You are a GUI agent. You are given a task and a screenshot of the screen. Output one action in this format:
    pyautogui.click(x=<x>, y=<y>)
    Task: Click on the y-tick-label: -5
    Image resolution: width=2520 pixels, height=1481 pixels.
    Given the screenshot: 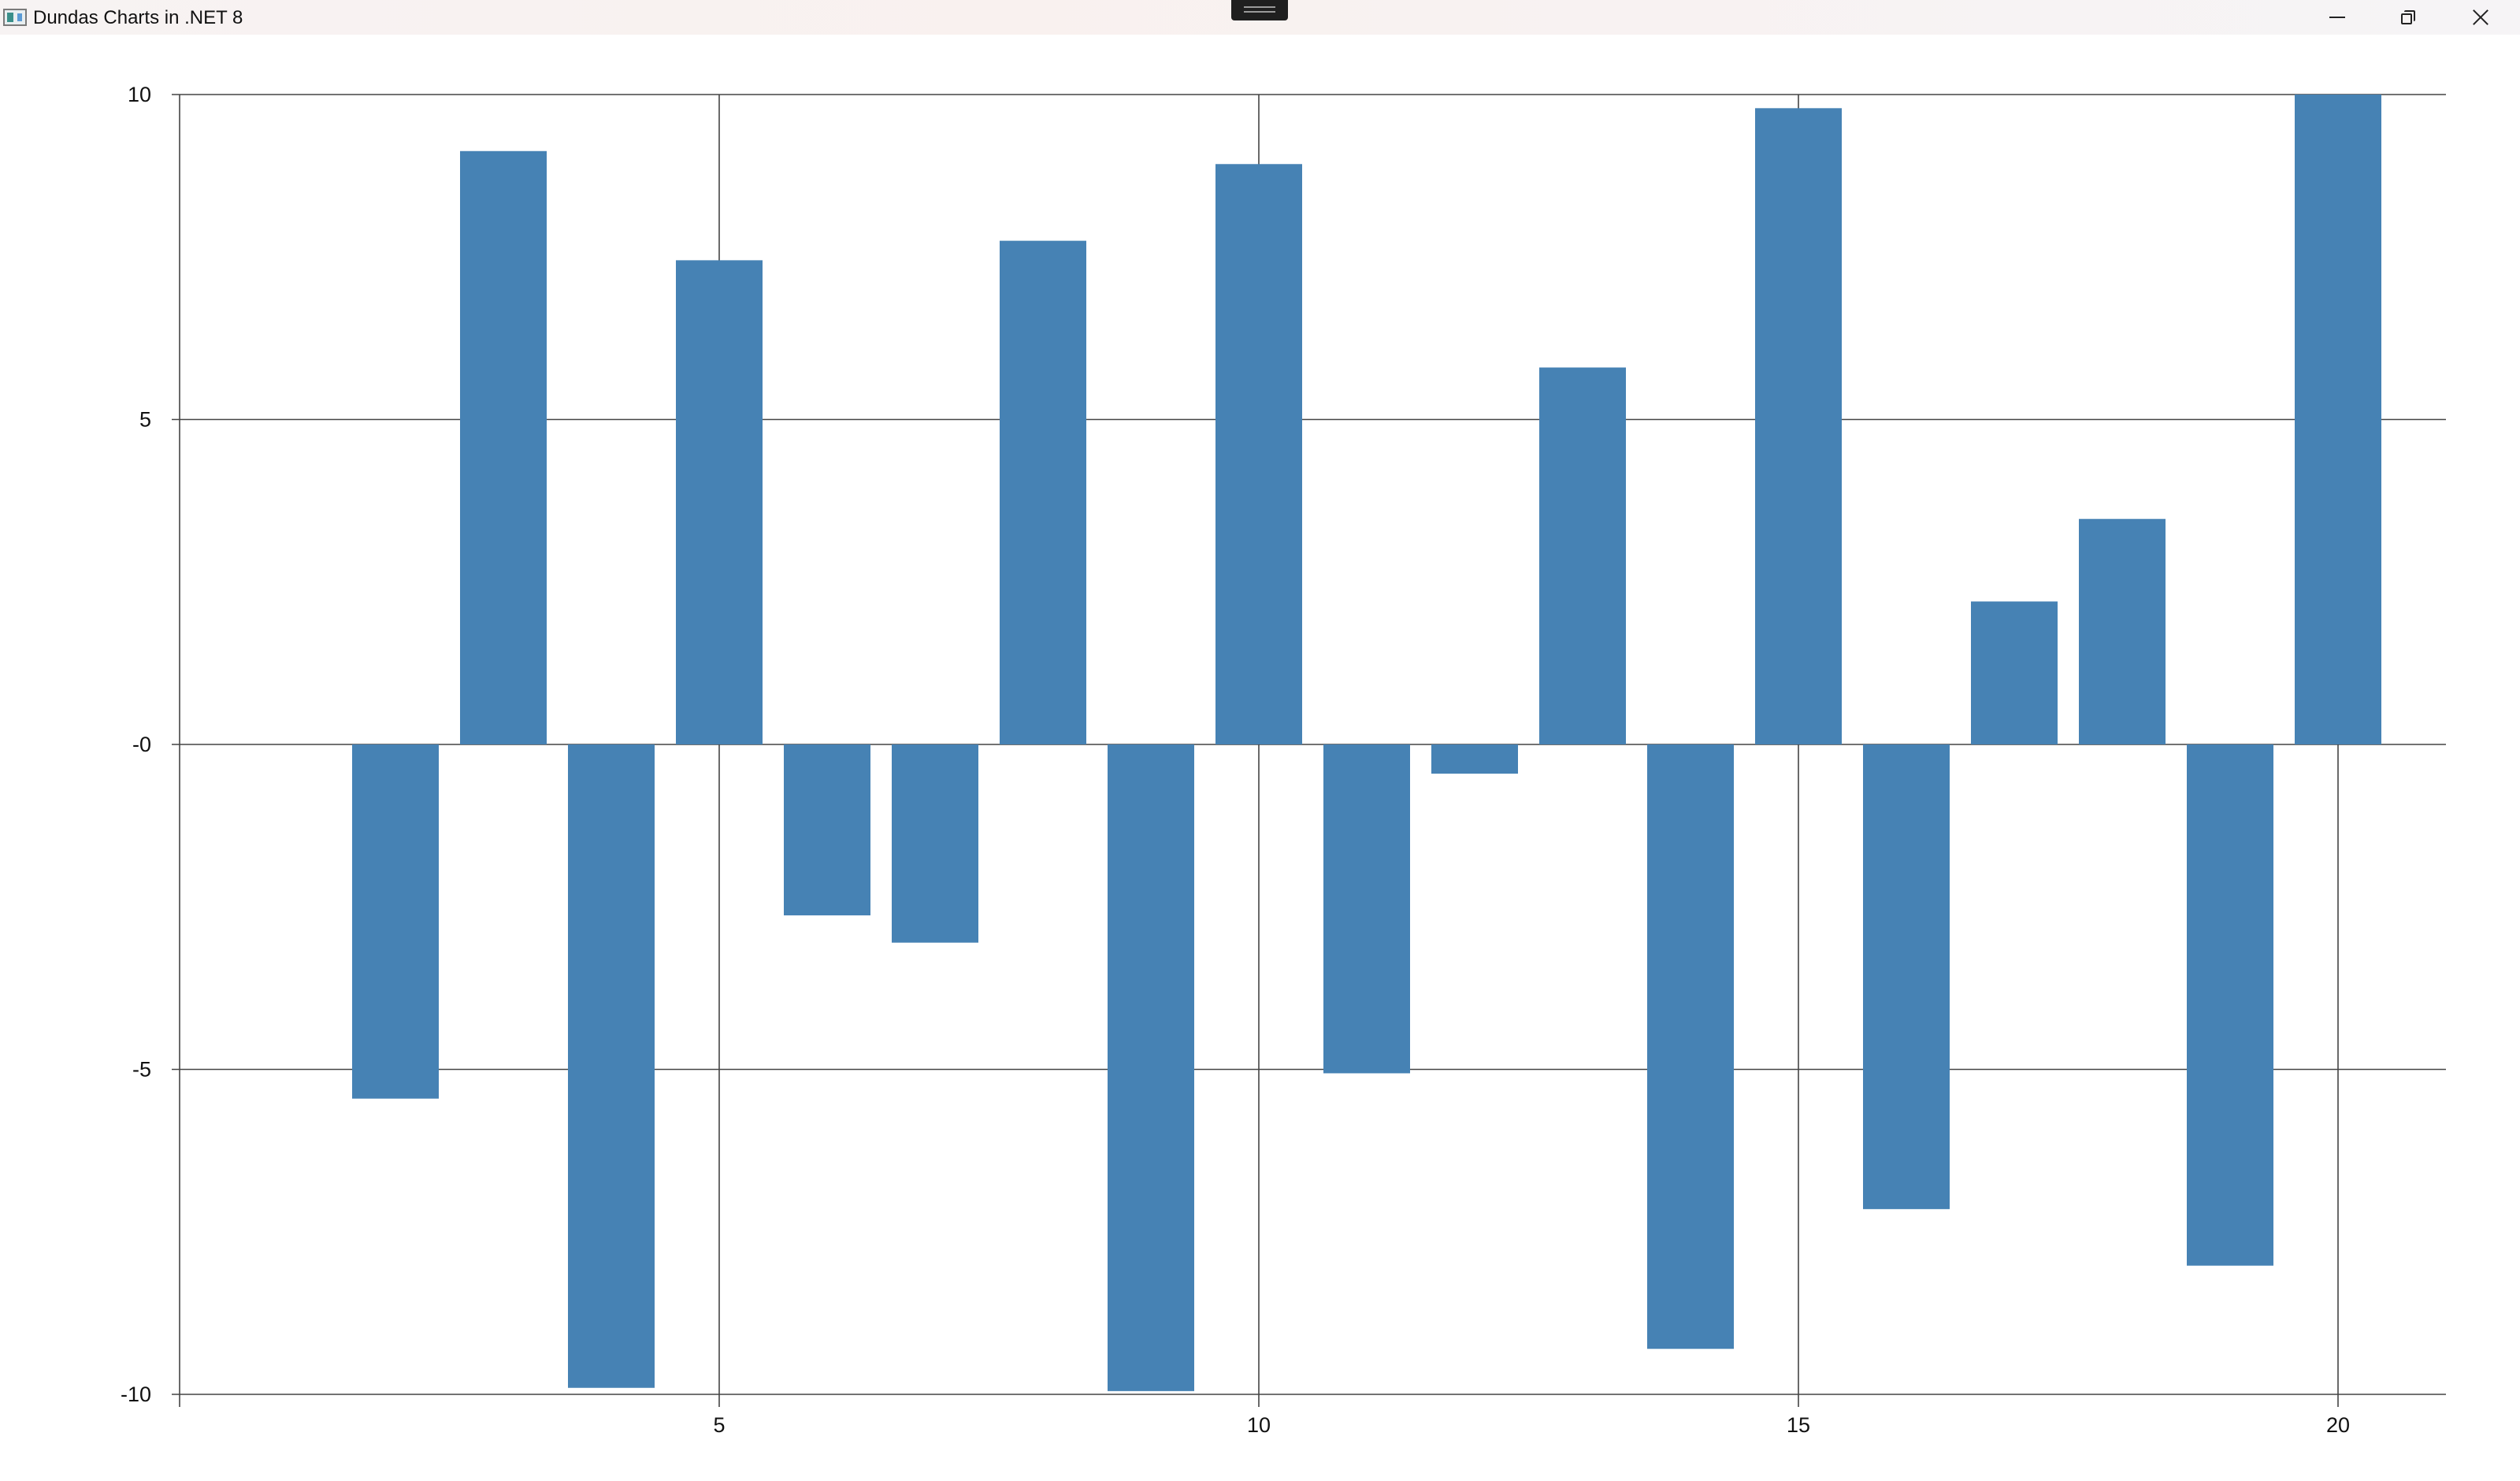 What is the action you would take?
    pyautogui.click(x=141, y=1070)
    